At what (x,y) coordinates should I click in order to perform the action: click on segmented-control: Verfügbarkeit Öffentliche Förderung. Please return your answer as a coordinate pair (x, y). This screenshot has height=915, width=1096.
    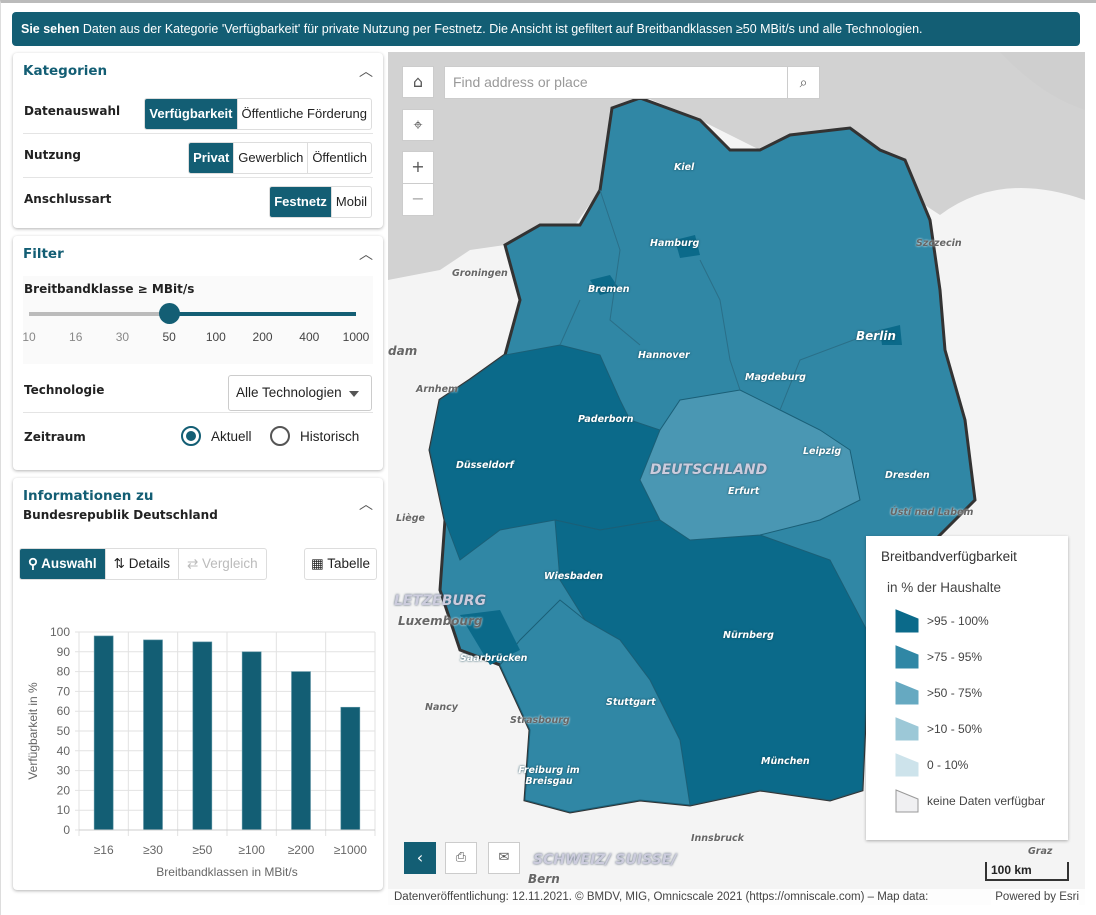
    Looking at the image, I should click on (258, 114).